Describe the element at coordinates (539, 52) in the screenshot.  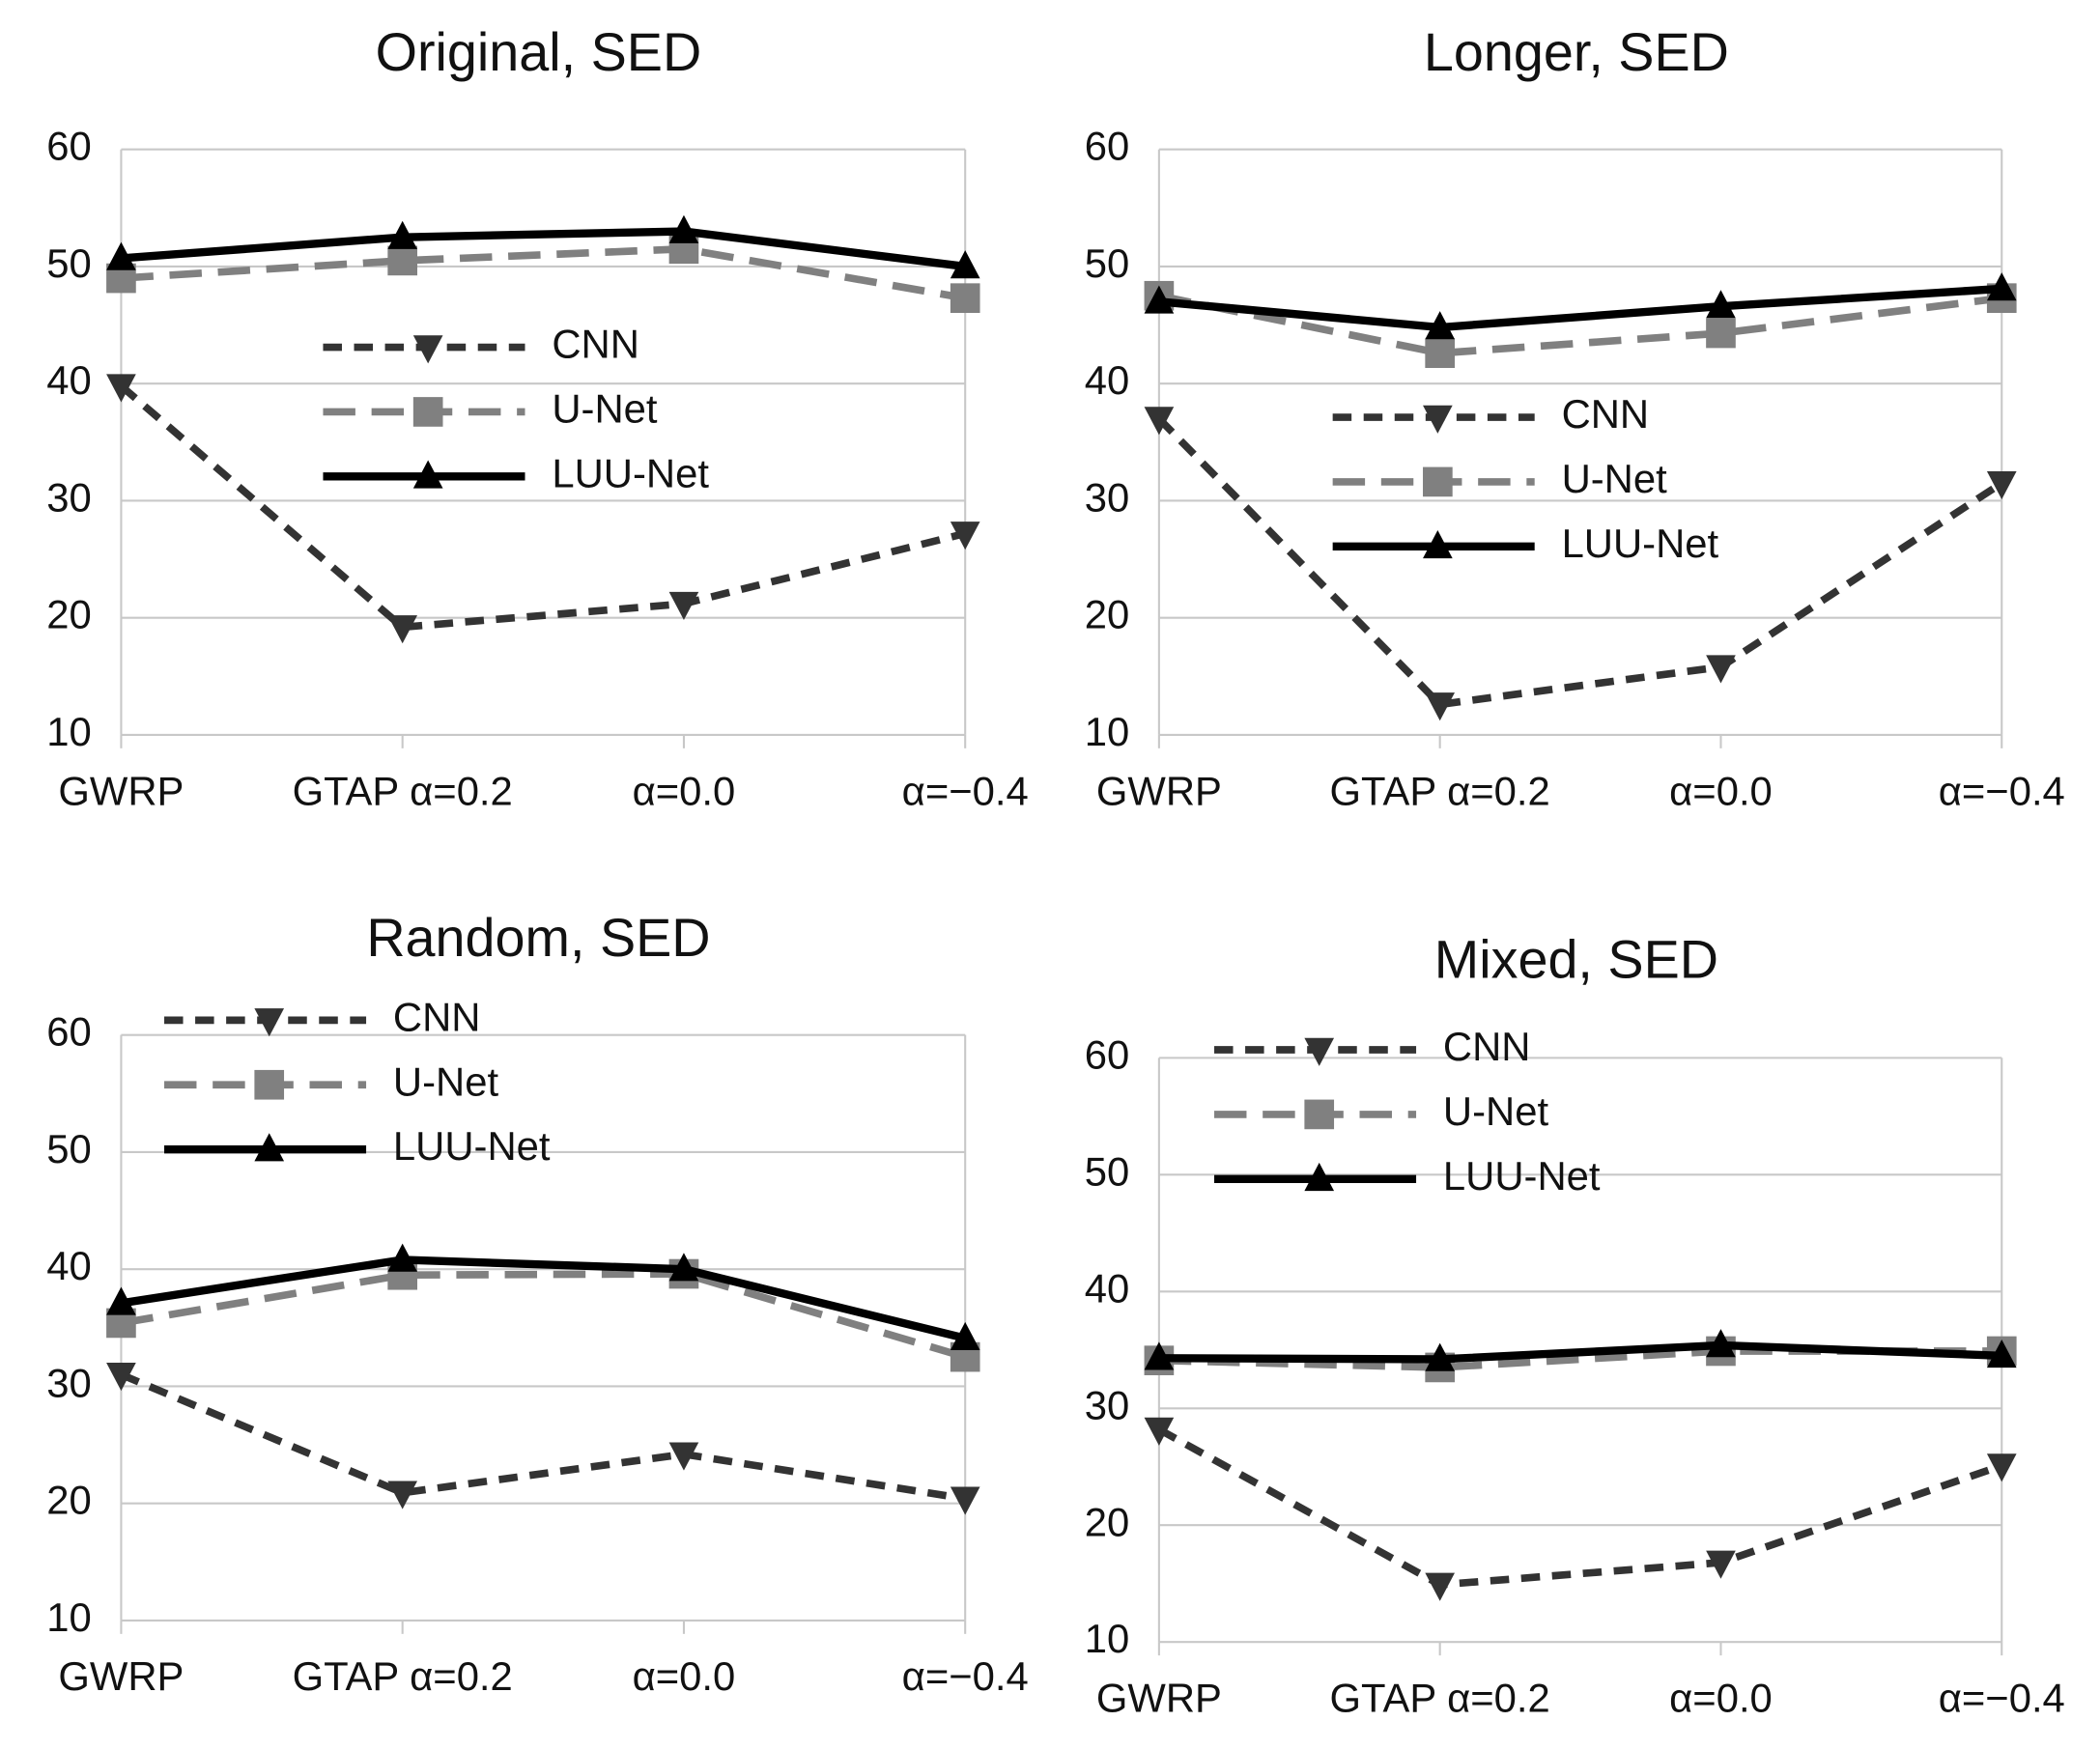
I see `chart-title: Original, SED` at that location.